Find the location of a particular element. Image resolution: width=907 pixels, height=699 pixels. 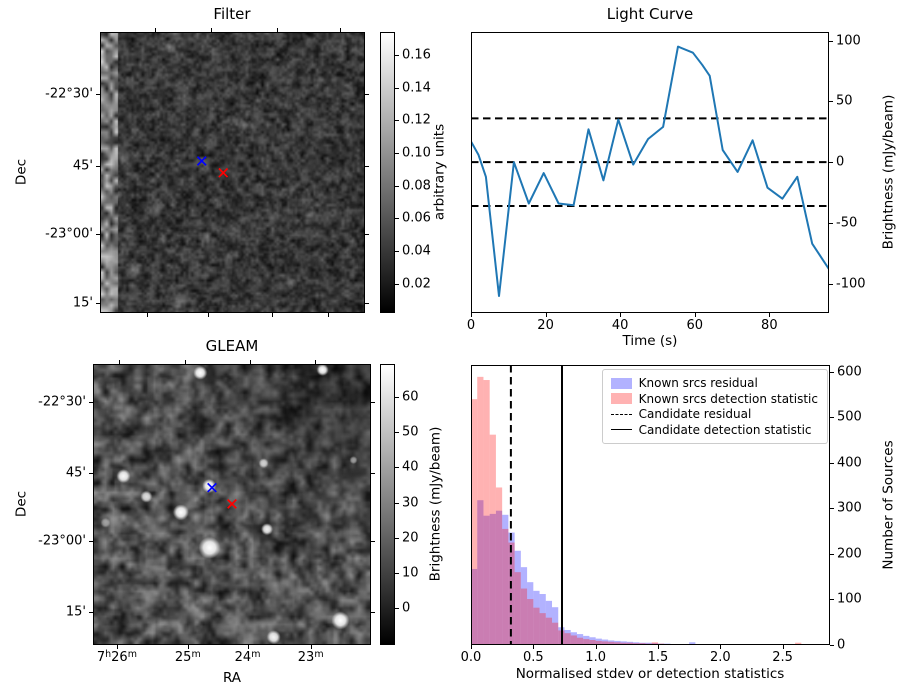

time-tick-label: 60 is located at coordinates (695, 325).